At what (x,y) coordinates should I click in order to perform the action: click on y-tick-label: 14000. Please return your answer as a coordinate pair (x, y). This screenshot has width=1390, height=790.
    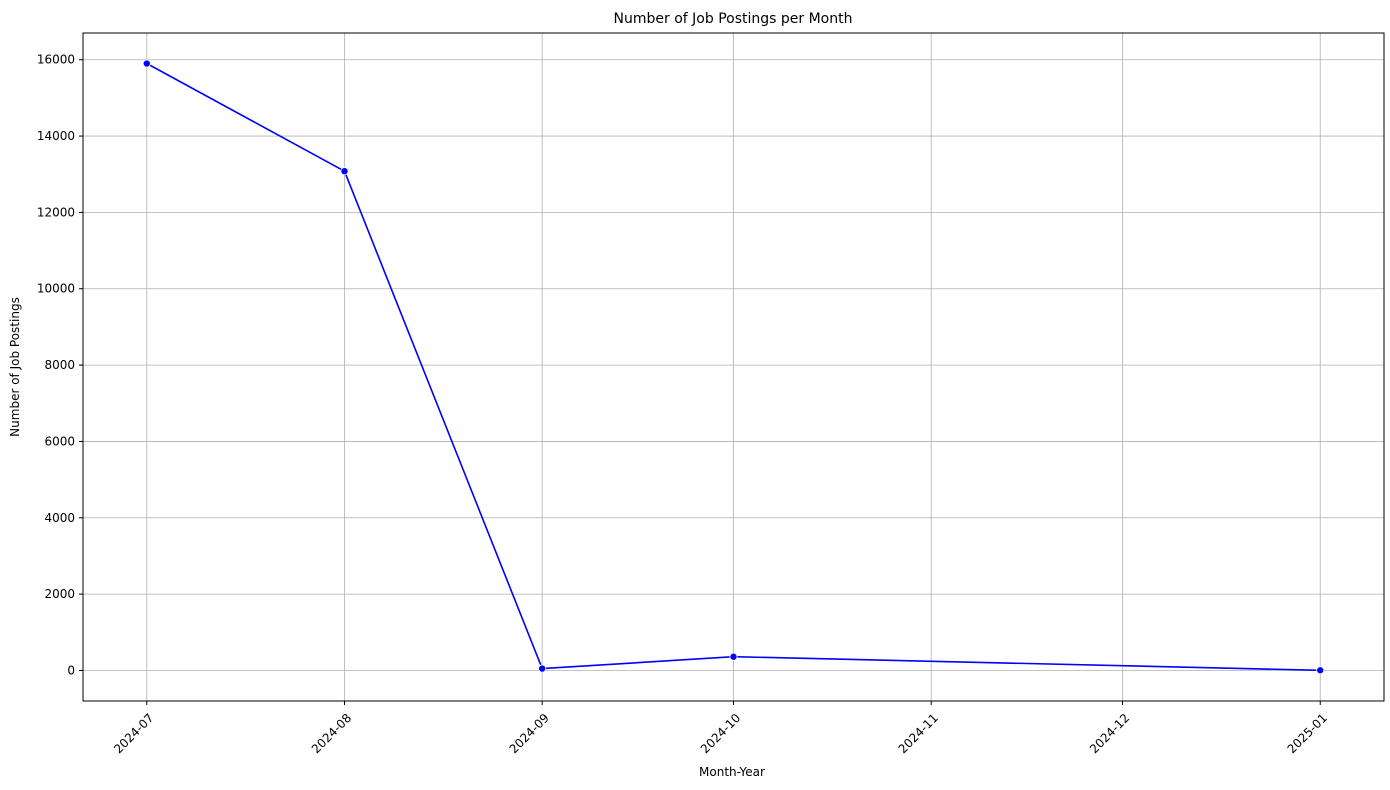
    Looking at the image, I should click on (56, 136).